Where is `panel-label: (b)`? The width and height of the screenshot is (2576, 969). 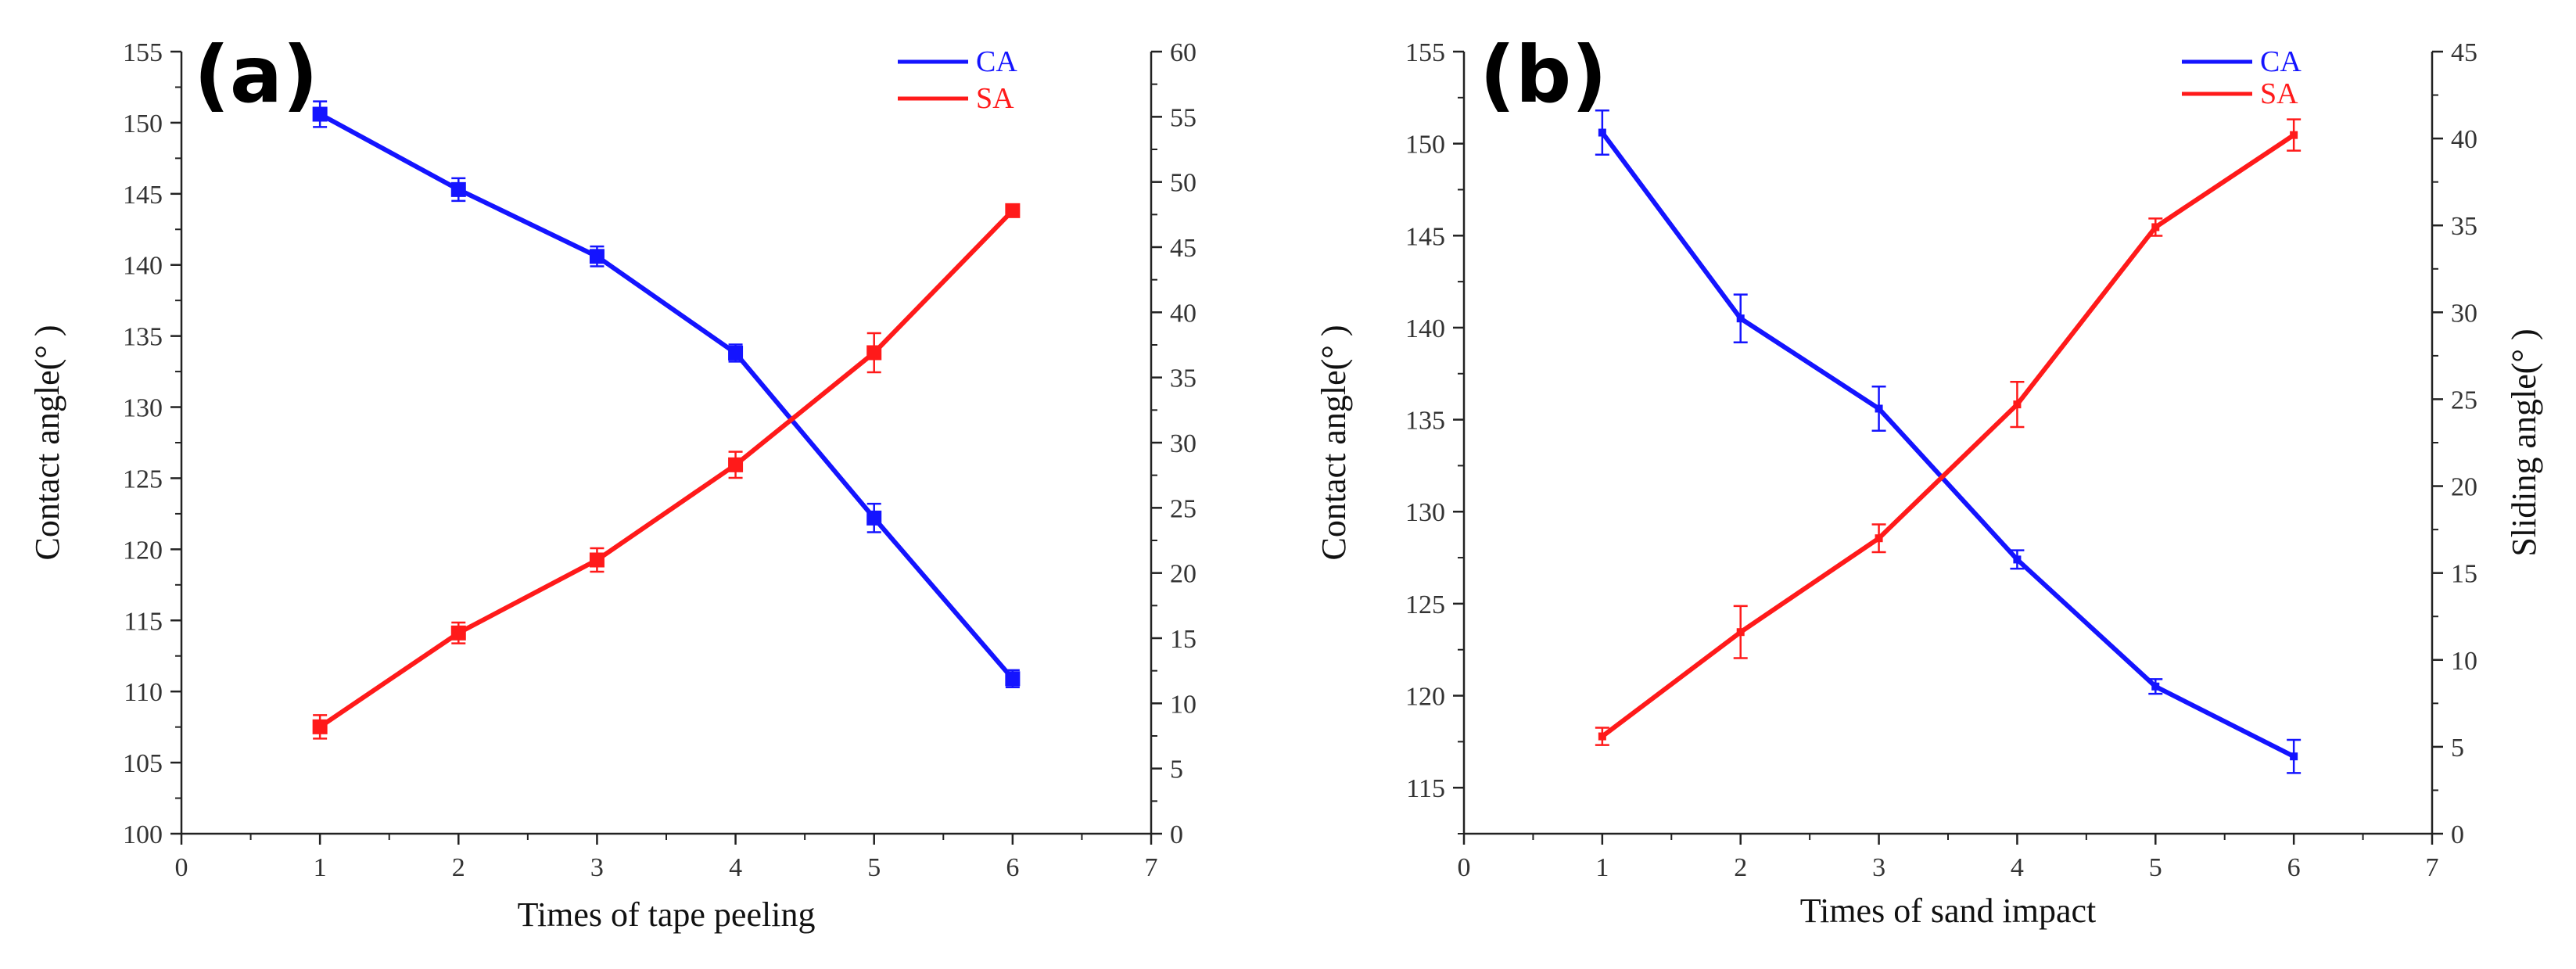
panel-label: (b) is located at coordinates (1543, 74).